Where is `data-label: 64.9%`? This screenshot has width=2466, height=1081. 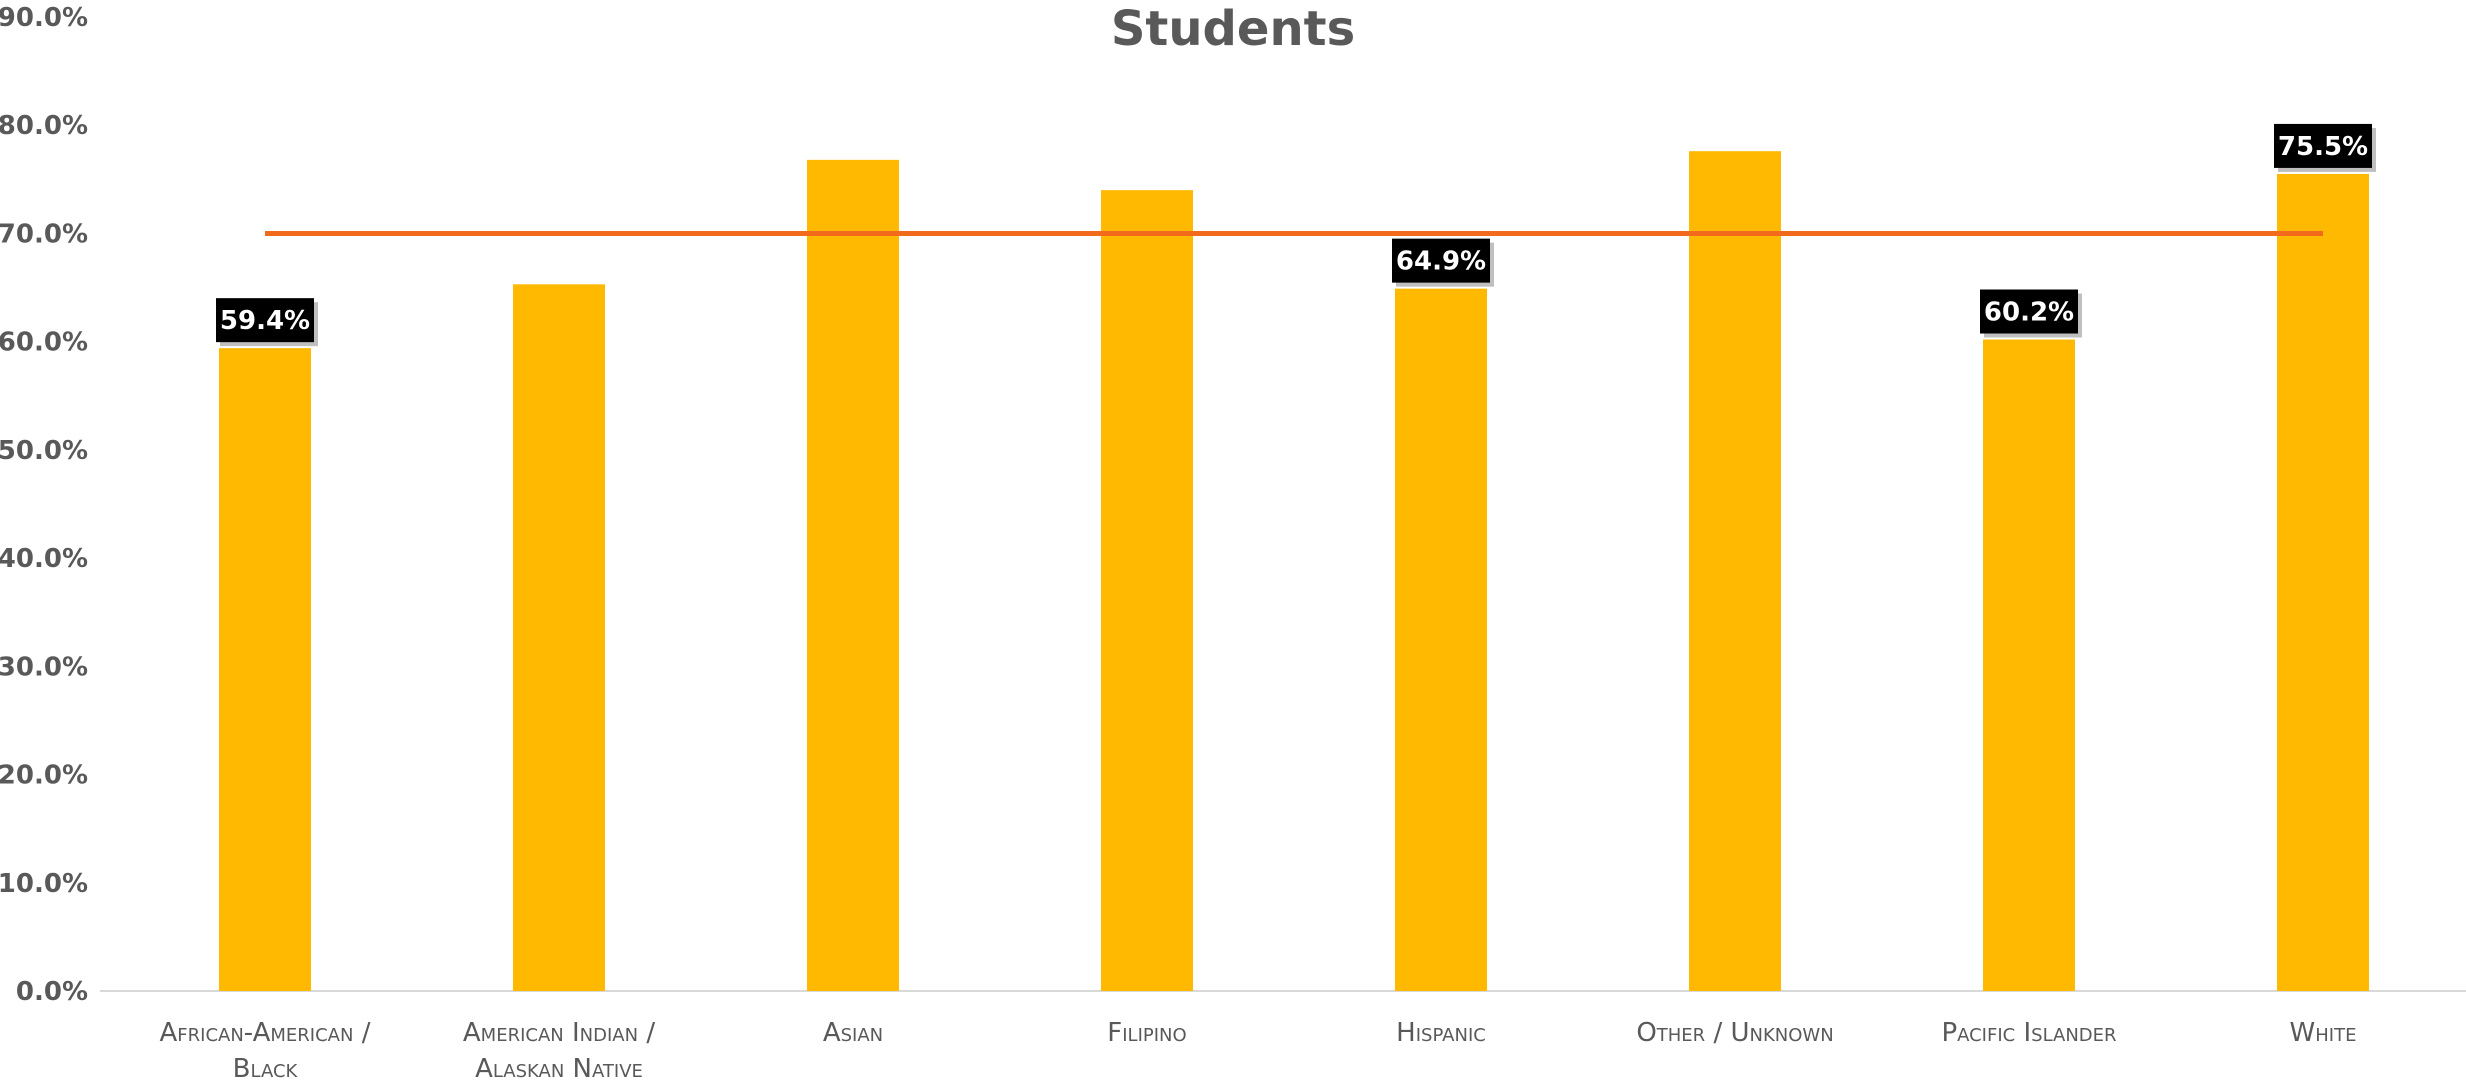 data-label: 64.9% is located at coordinates (1443, 262).